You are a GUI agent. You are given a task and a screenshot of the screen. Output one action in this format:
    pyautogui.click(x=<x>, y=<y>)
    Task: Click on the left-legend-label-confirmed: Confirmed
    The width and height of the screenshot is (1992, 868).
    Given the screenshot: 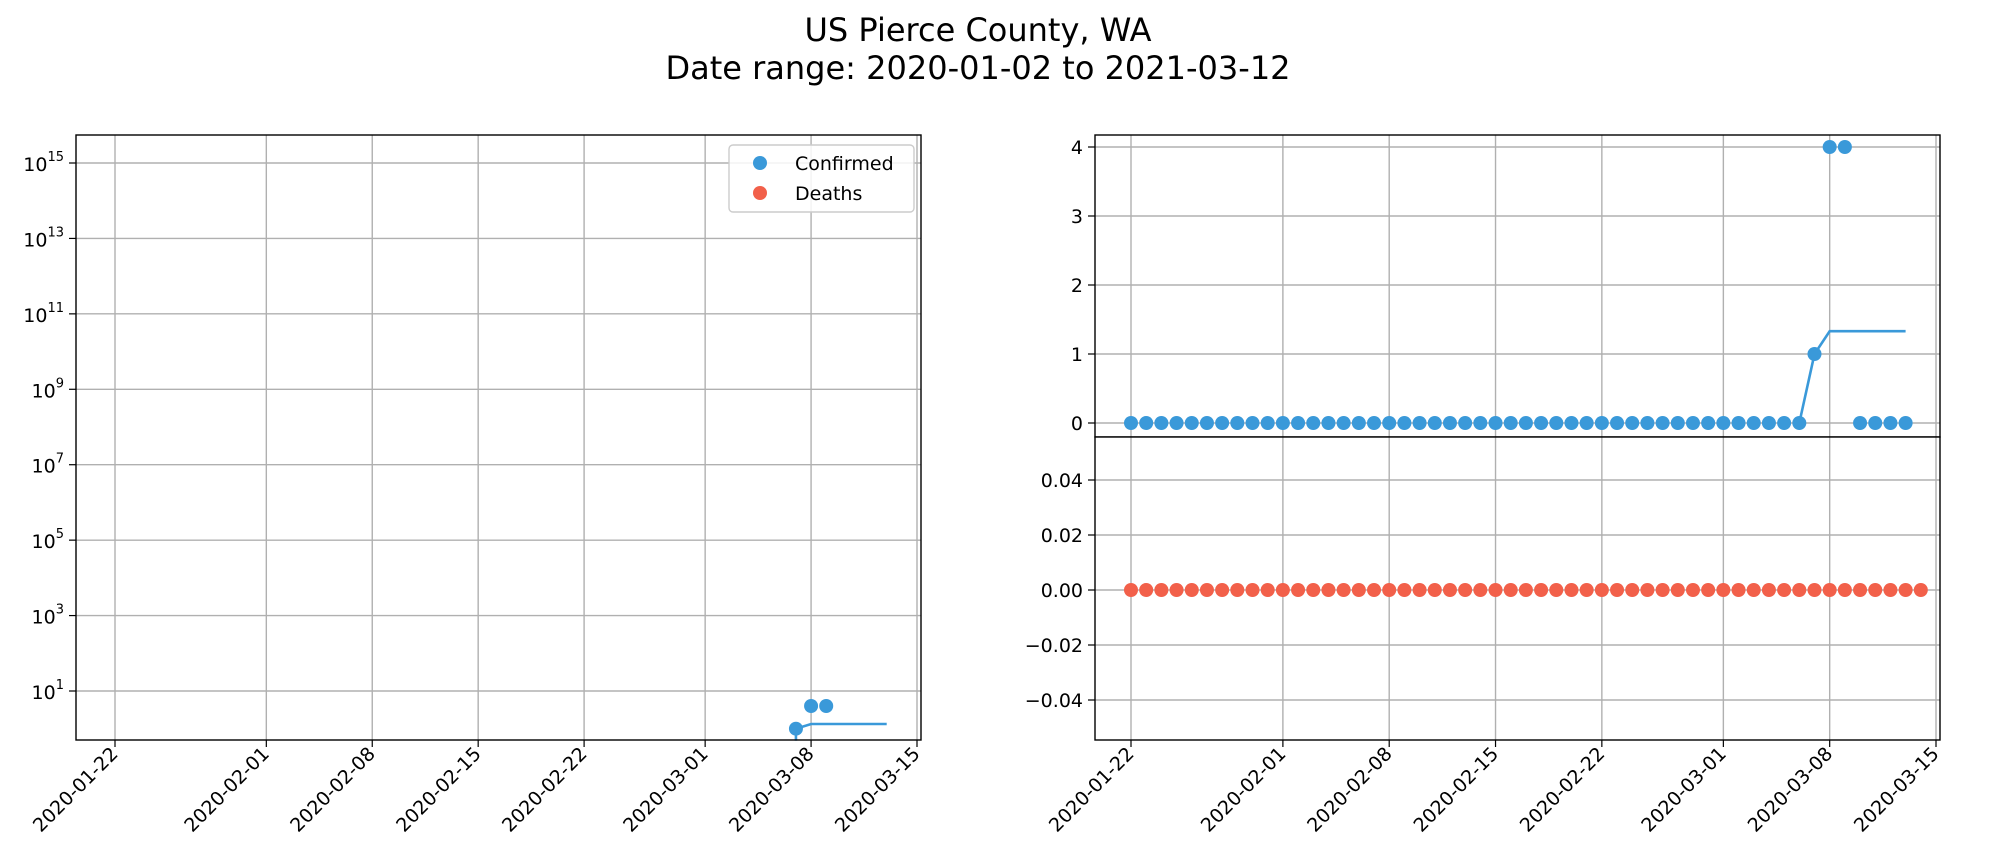 What is the action you would take?
    pyautogui.click(x=844, y=164)
    